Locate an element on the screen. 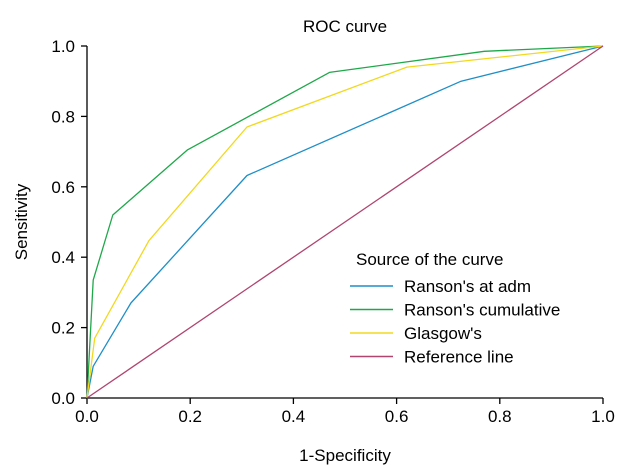  chart-title: ROC curve is located at coordinates (345, 26).